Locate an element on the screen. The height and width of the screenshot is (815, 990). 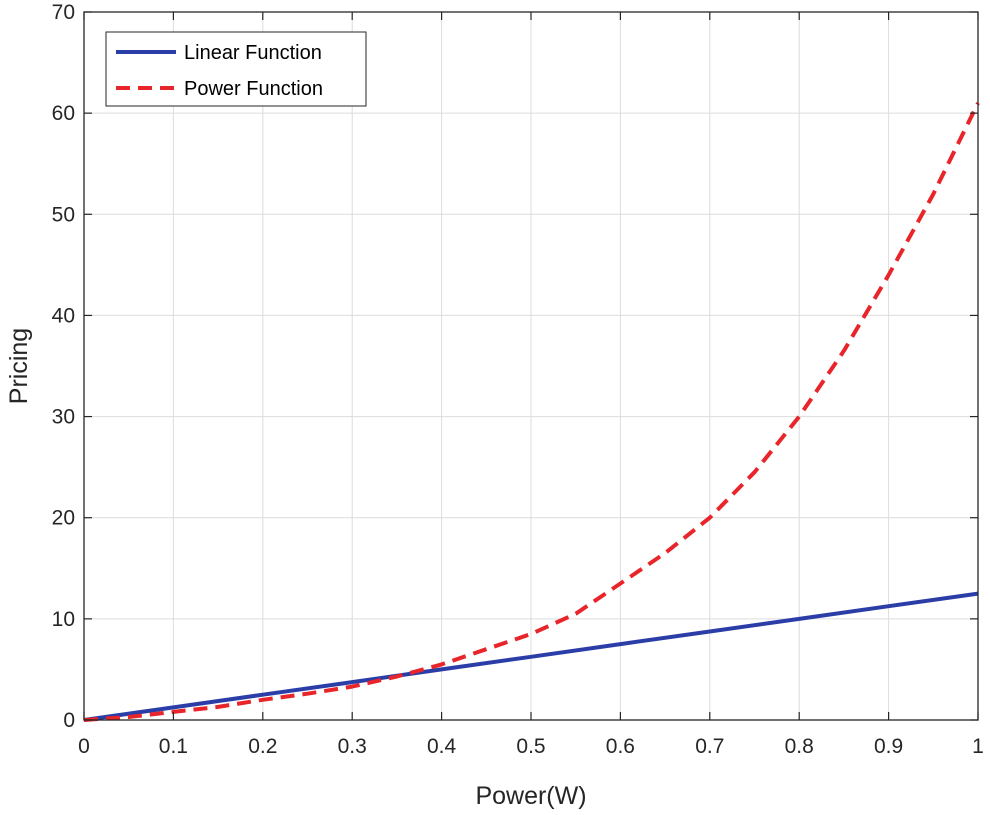
y-tick-labels: 0 10 20 30 40 50 60 70 is located at coordinates (63, 366).